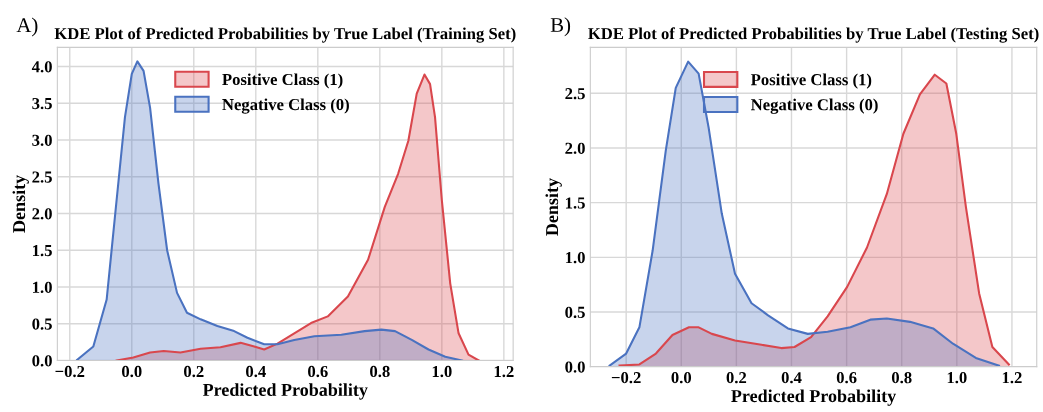 This screenshot has height=412, width=1043. What do you see at coordinates (42, 103) in the screenshot?
I see `y-tick-label: 3.5` at bounding box center [42, 103].